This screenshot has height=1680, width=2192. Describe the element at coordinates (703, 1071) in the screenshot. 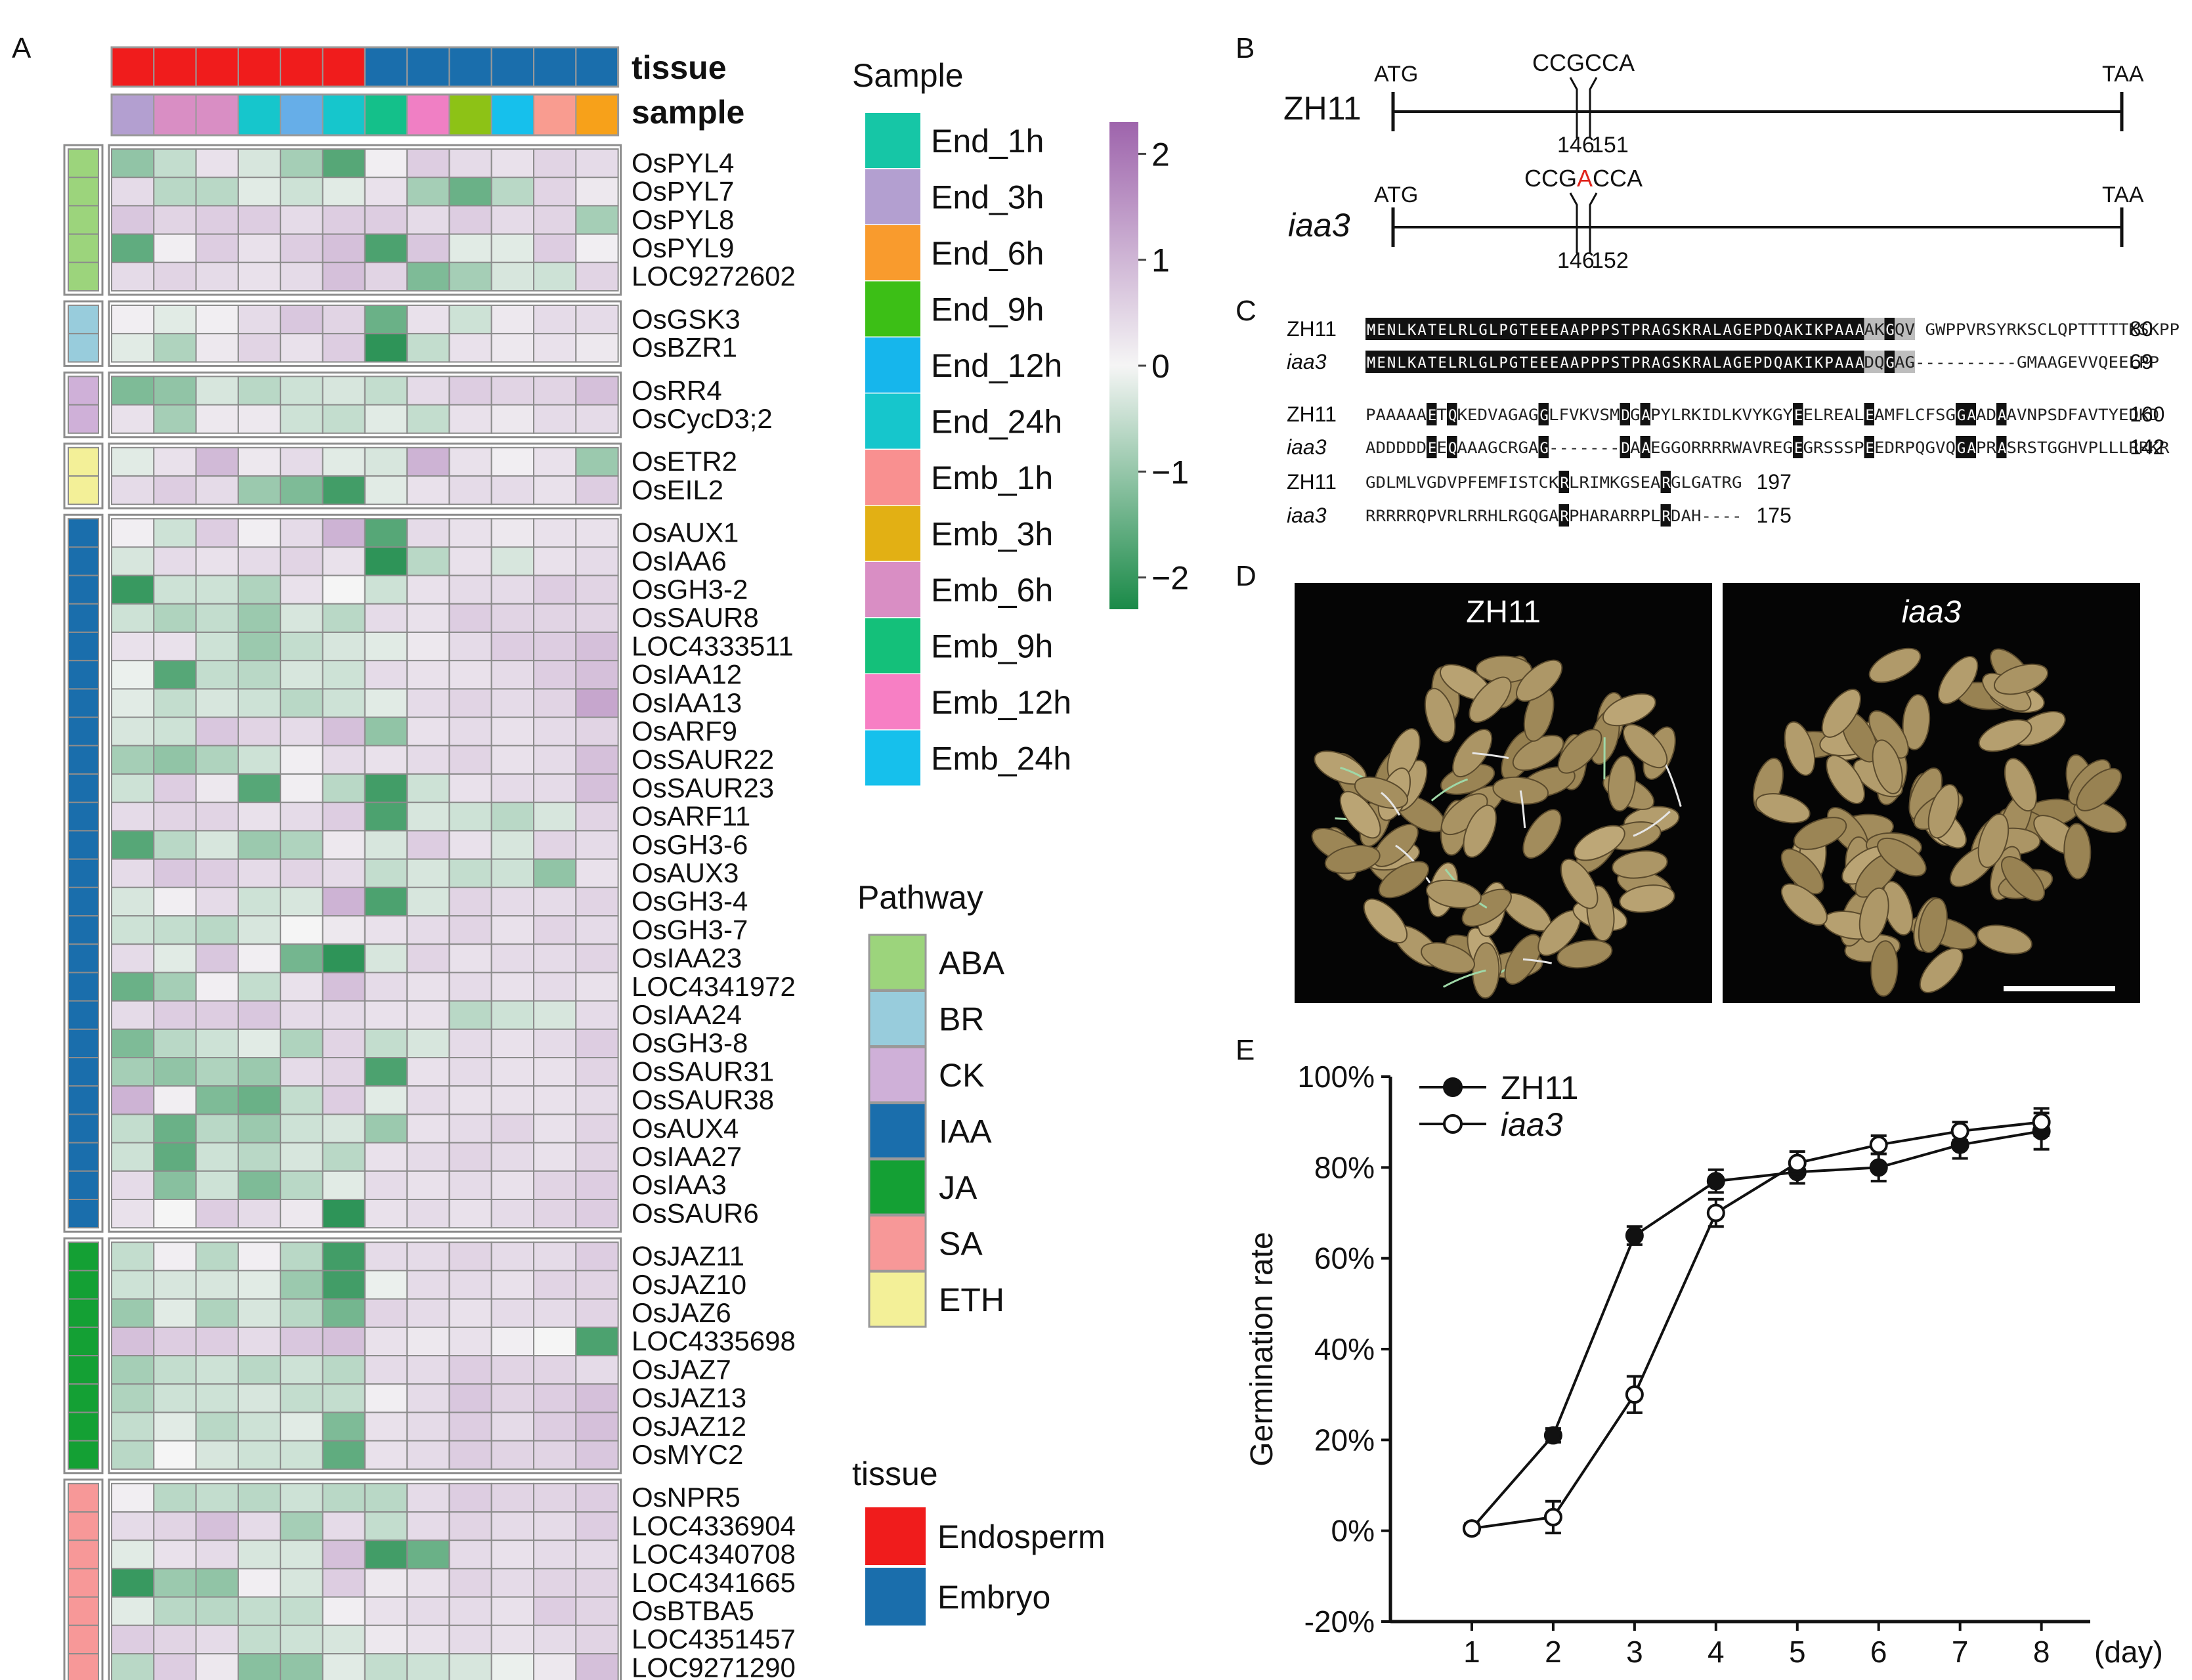

I see `gene-label: OsSAUR31` at that location.